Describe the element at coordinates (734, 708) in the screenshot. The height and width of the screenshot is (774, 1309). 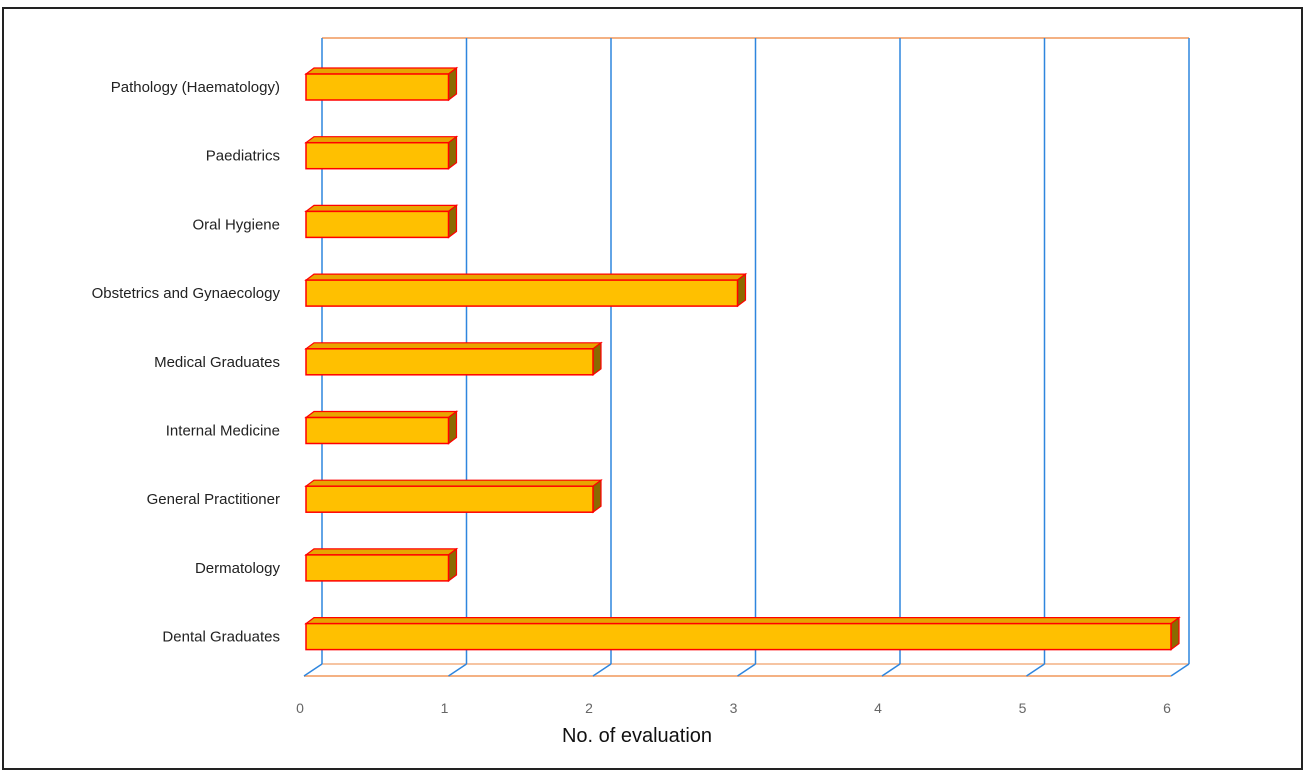
I see `x-tick-label: 3` at that location.